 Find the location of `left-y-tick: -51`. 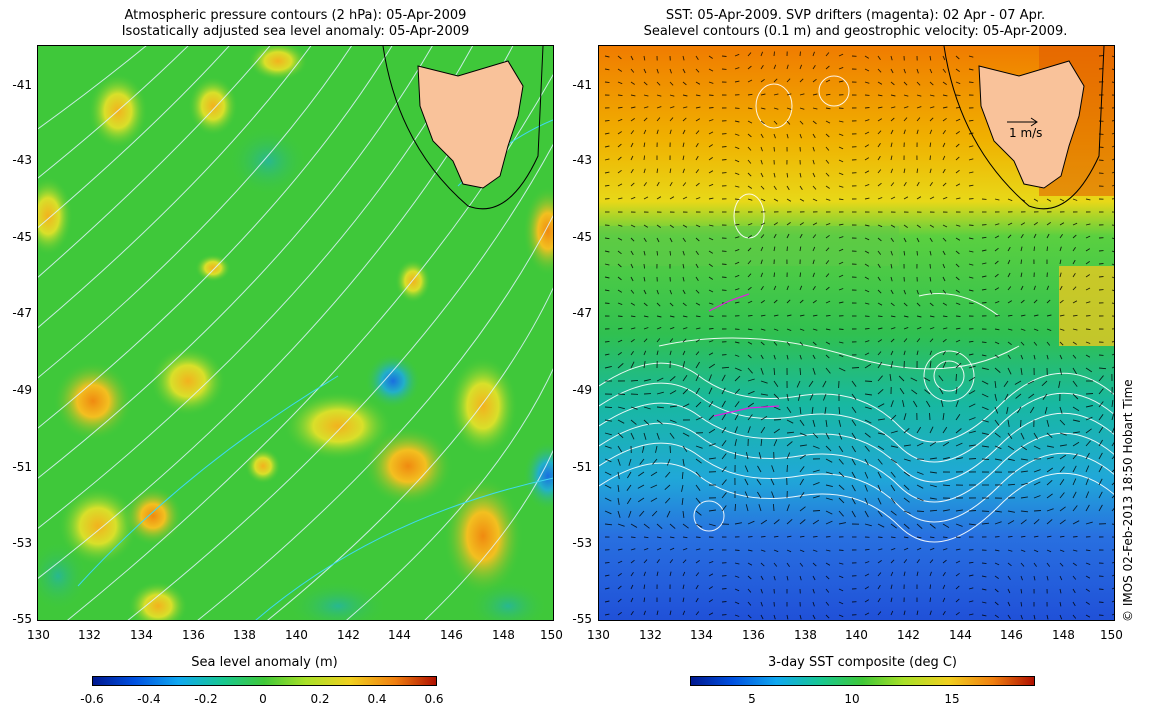

left-y-tick: -51 is located at coordinates (22, 467).